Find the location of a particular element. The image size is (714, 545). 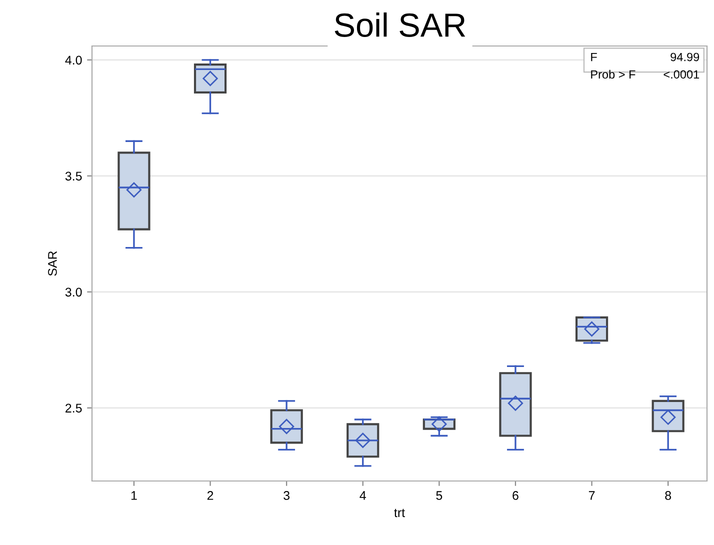

y-tick-label: 2.5 is located at coordinates (74, 408).